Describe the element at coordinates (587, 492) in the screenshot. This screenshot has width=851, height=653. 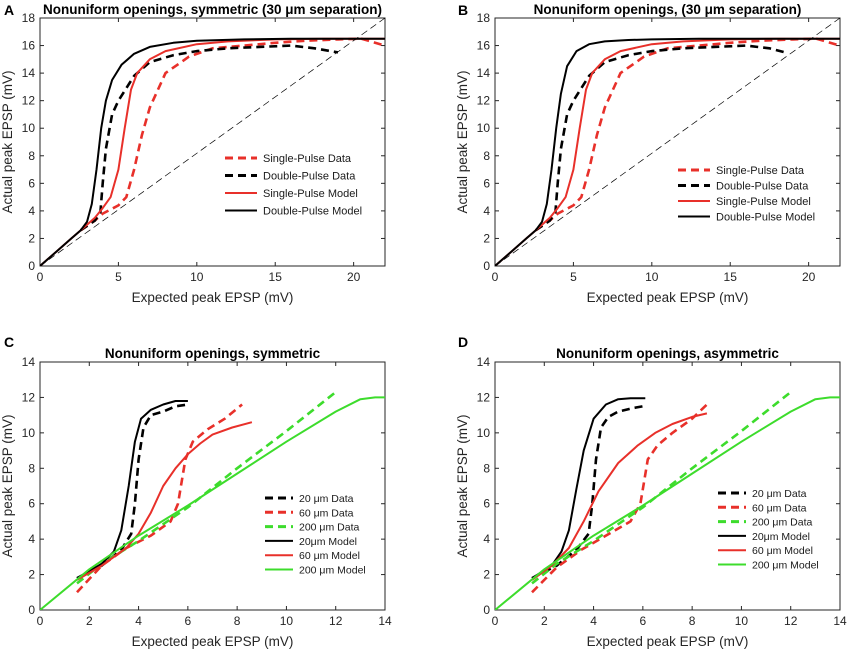
I see `series-line-20-um-data` at that location.